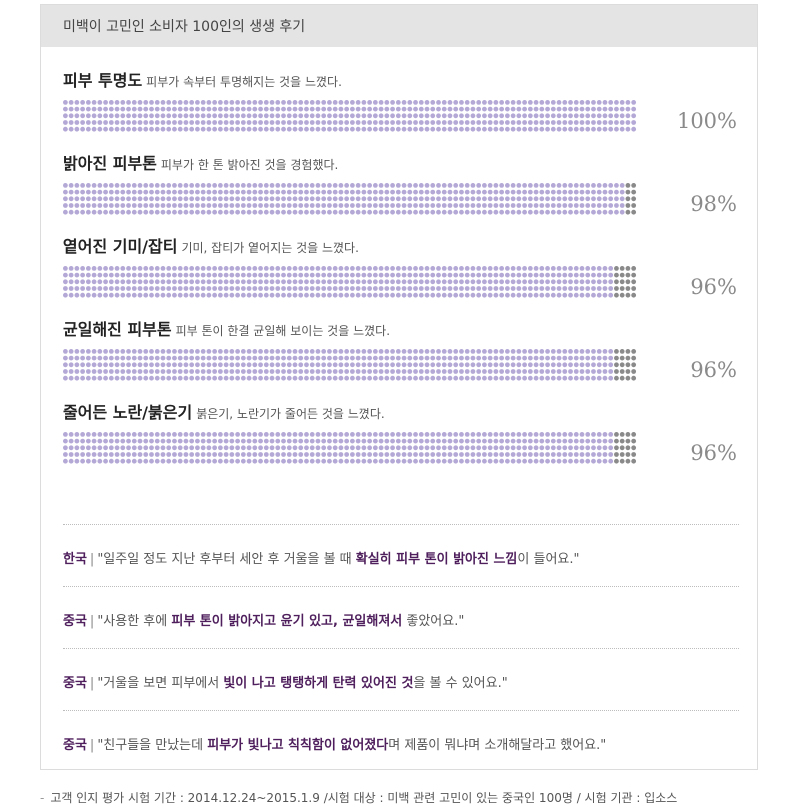 This screenshot has height=811, width=800. What do you see at coordinates (713, 204) in the screenshot?
I see `percent-label: 98%` at bounding box center [713, 204].